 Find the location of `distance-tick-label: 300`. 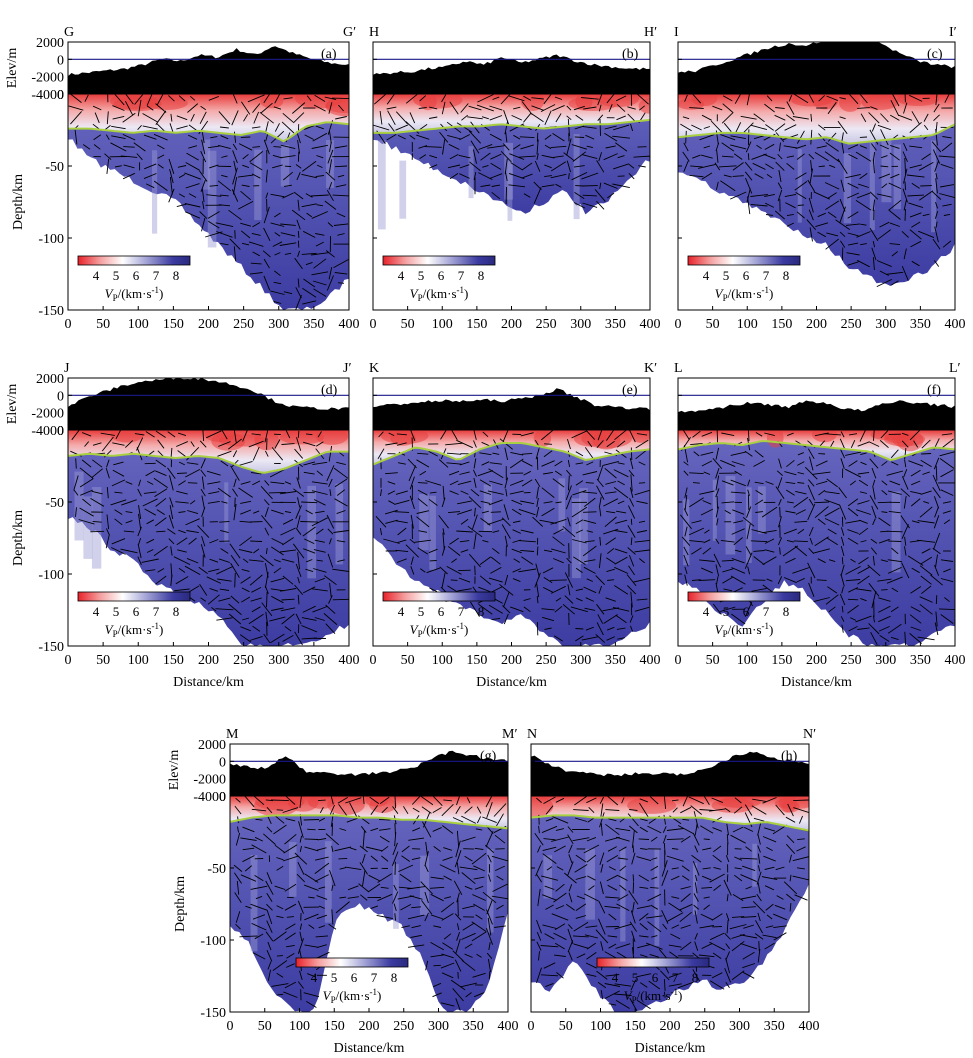

distance-tick-label: 300 is located at coordinates (885, 324).